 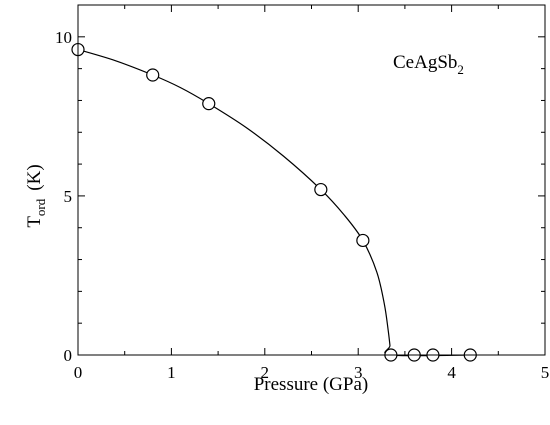 I want to click on y-axis-label: Tord (K), so click(x=36, y=195).